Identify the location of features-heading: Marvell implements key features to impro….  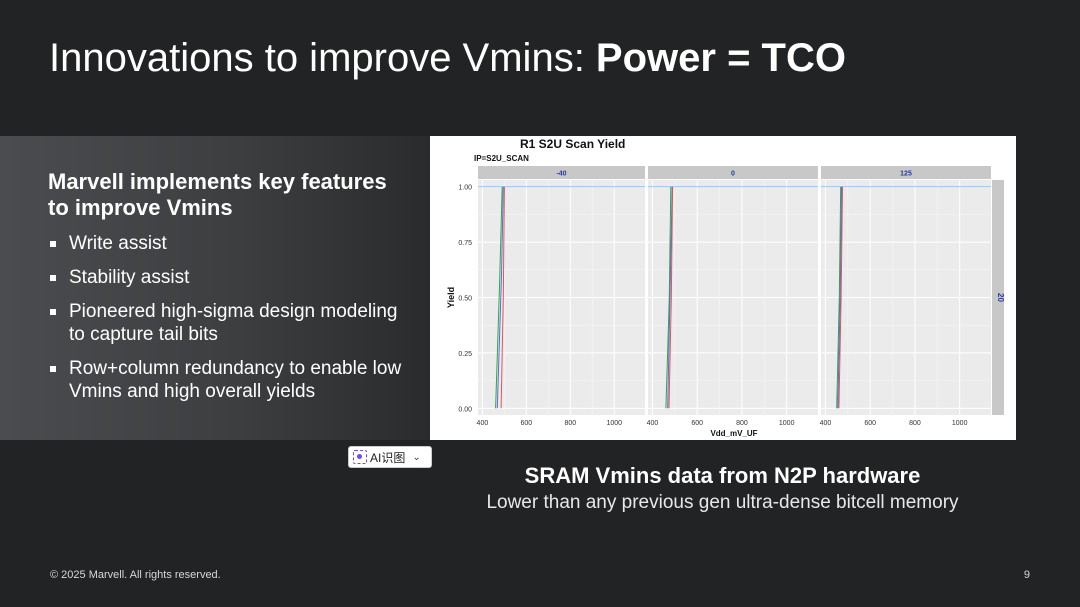
(217, 194).